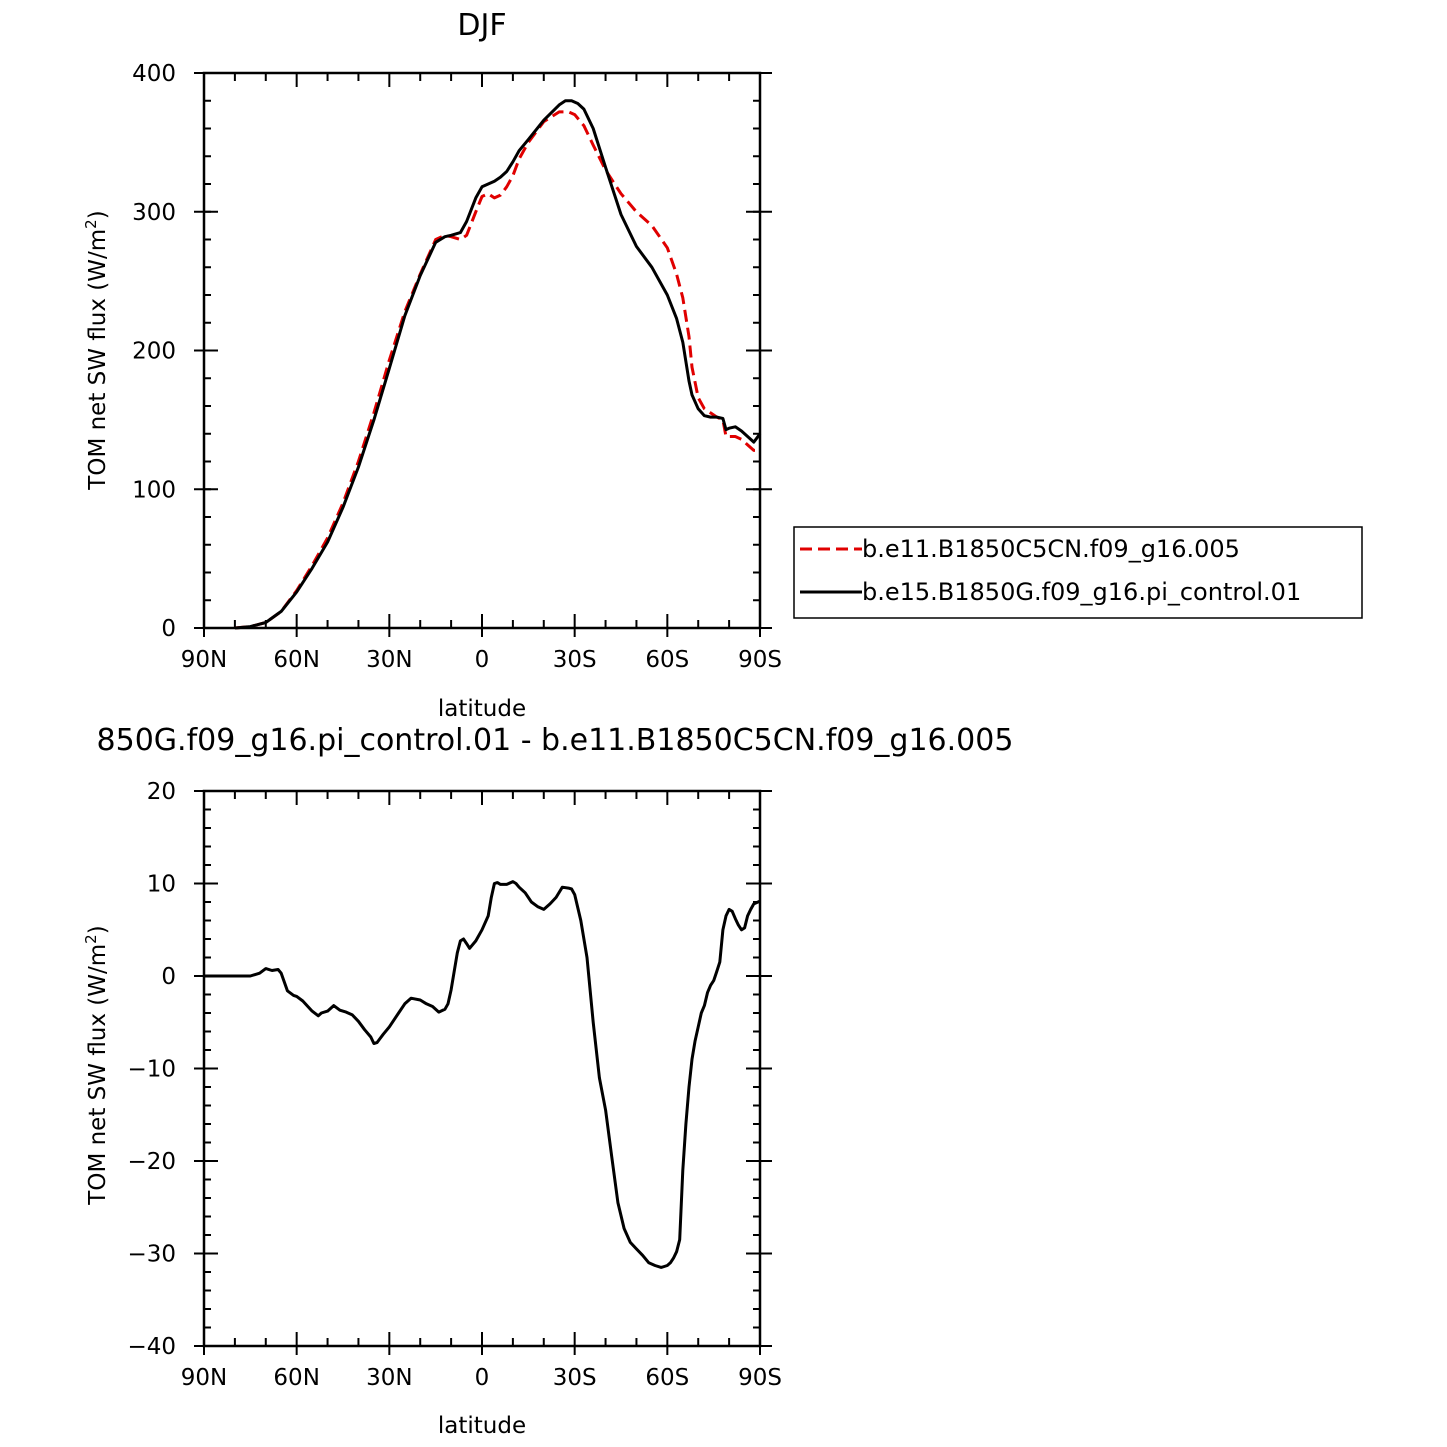 Image resolution: width=1447 pixels, height=1447 pixels. Describe the element at coordinates (1051, 549) in the screenshot. I see `legend-entry-1: b.e11.B1850C5CN.f09_g16.005` at that location.